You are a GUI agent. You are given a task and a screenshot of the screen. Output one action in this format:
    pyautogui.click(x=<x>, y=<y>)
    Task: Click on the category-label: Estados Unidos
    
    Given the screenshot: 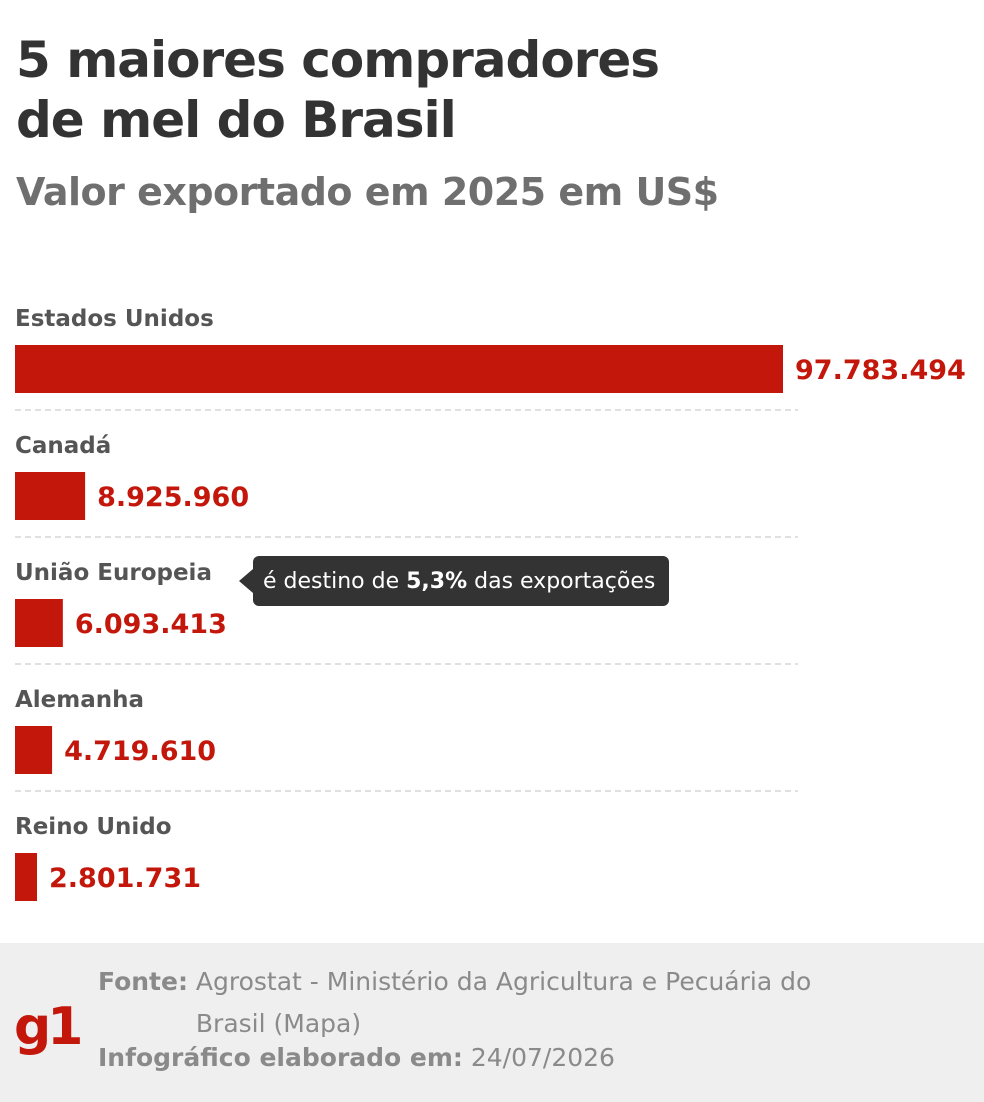 What is the action you would take?
    pyautogui.click(x=114, y=319)
    